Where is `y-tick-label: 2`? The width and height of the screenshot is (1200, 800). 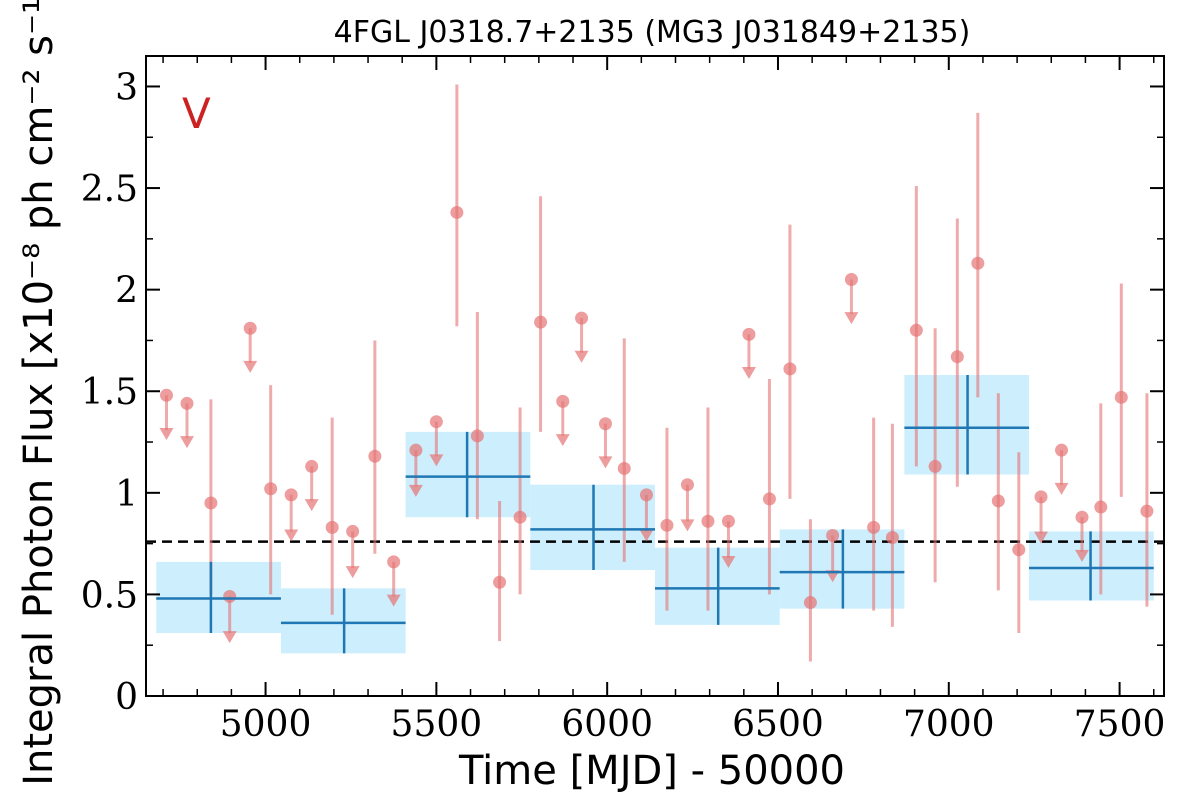 y-tick-label: 2 is located at coordinates (126, 291).